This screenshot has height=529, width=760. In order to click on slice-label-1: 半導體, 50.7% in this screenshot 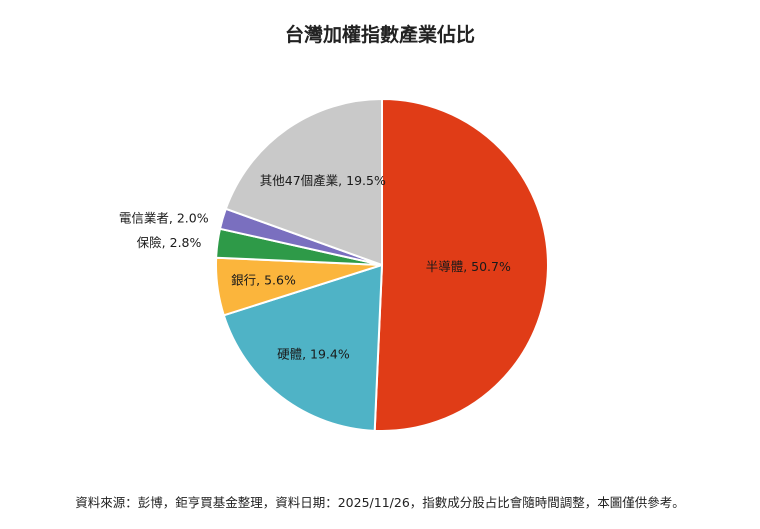, I will do `click(468, 266)`.